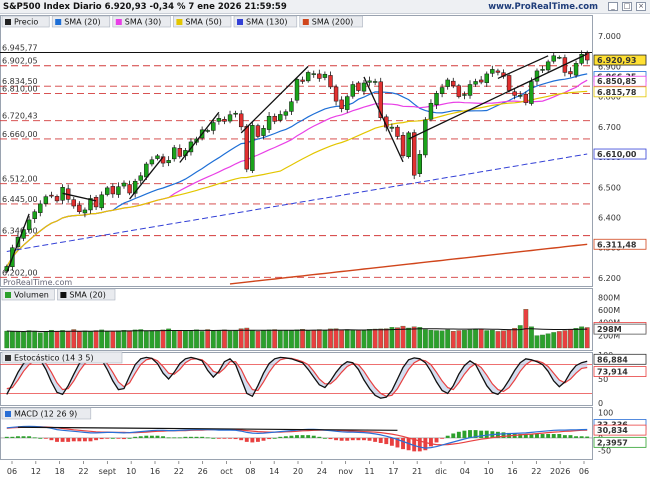 The image size is (650, 483). Describe the element at coordinates (641, 6) in the screenshot. I see `close-icon: ×` at that location.